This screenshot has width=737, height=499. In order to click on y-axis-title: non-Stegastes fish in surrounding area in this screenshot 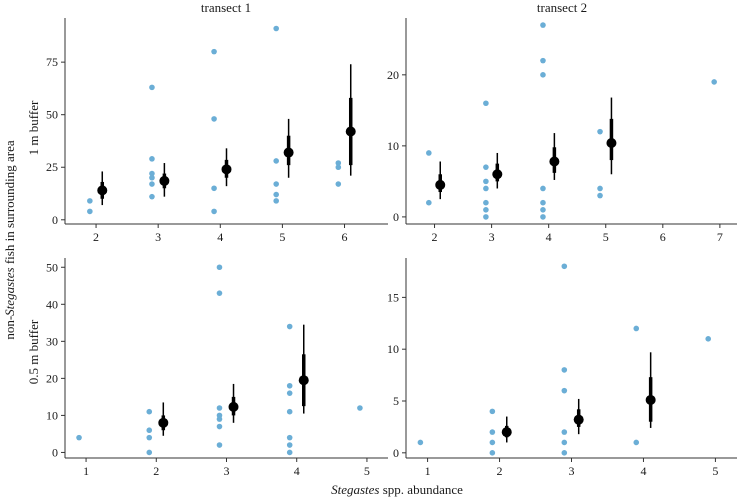, I will do `click(9, 240)`.